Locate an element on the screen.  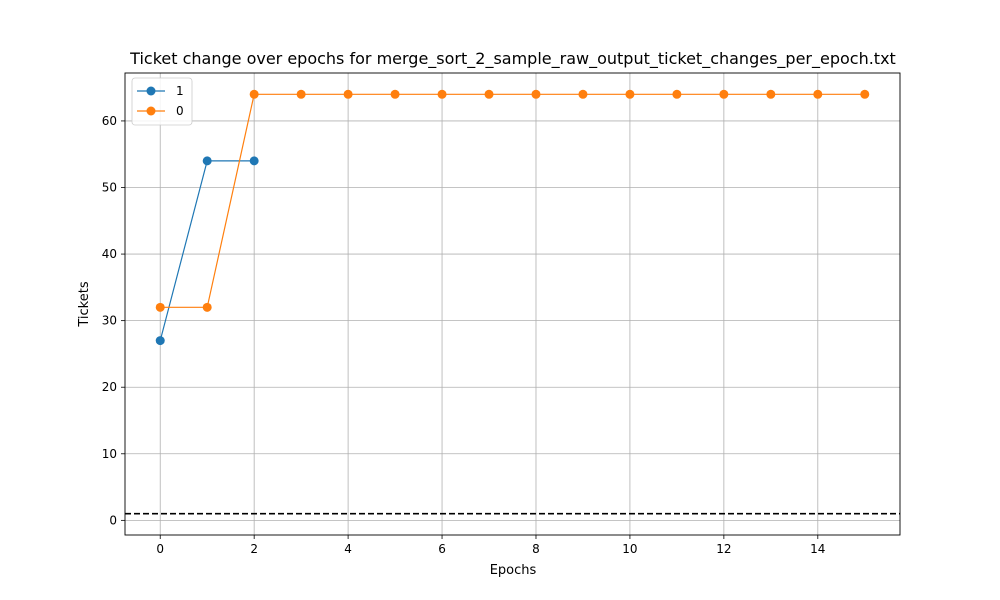
x-tick-label: 14 is located at coordinates (817, 549).